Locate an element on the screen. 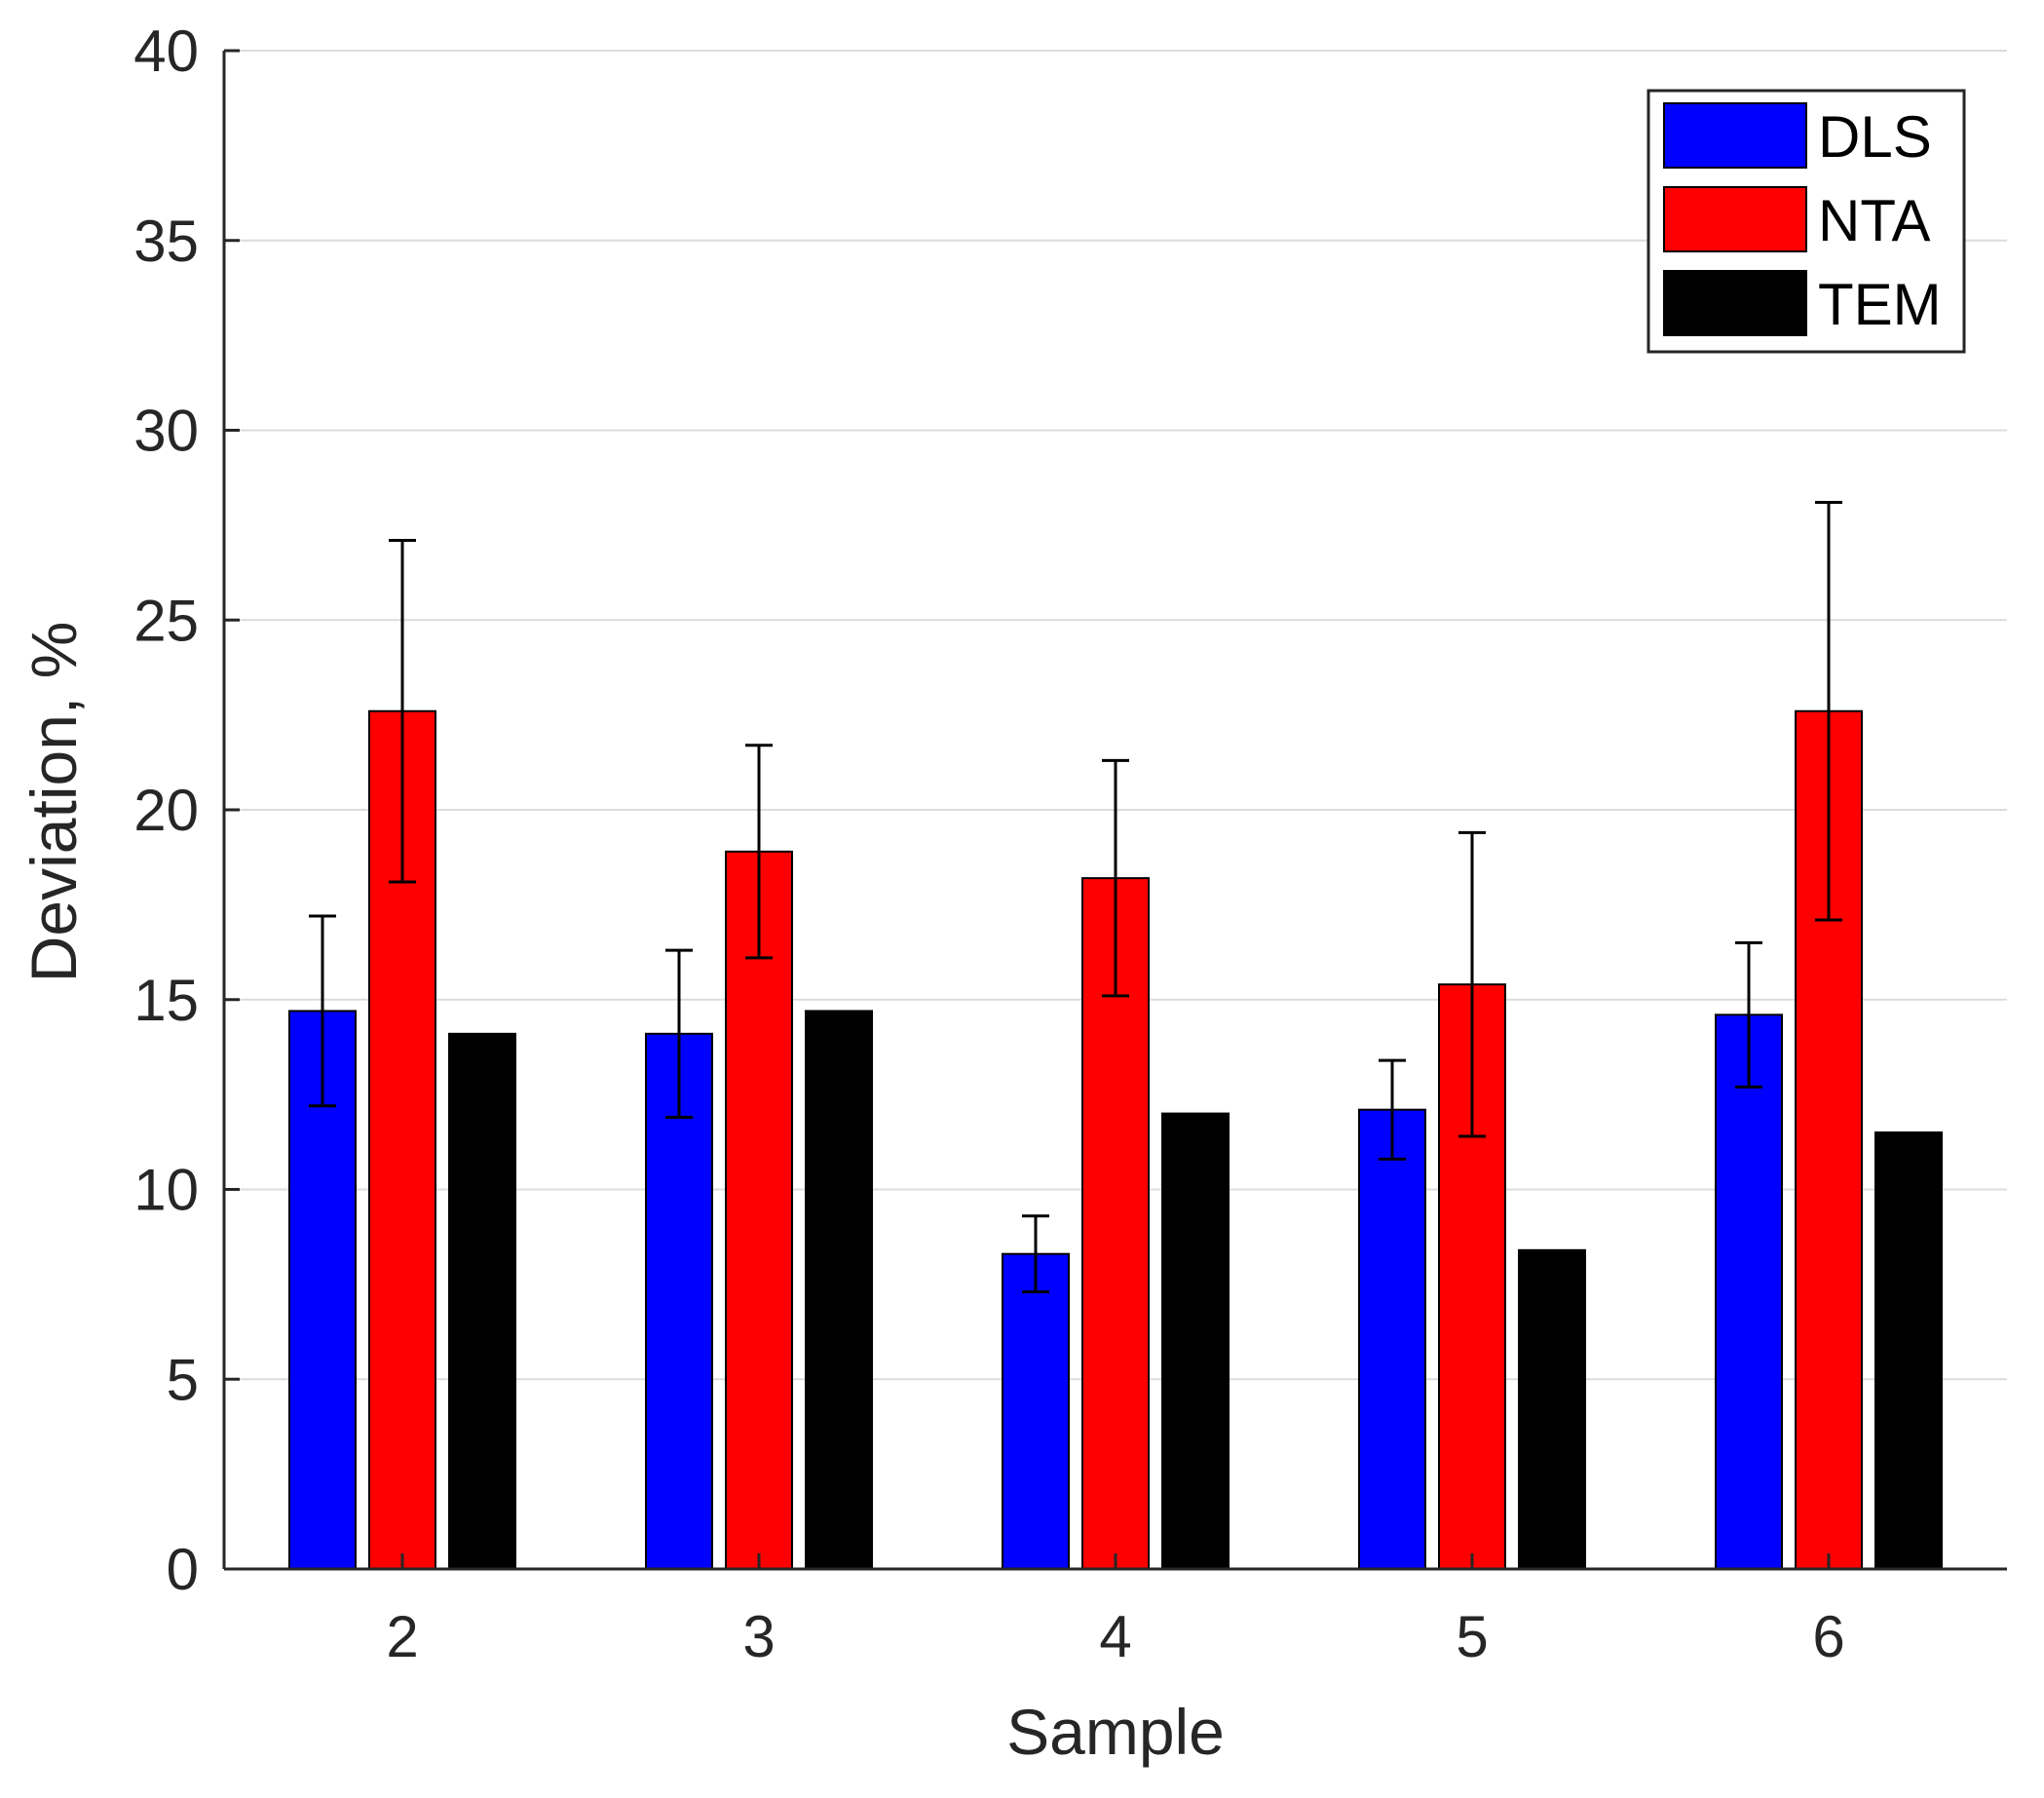  y-tick-label: 40 is located at coordinates (166, 52).